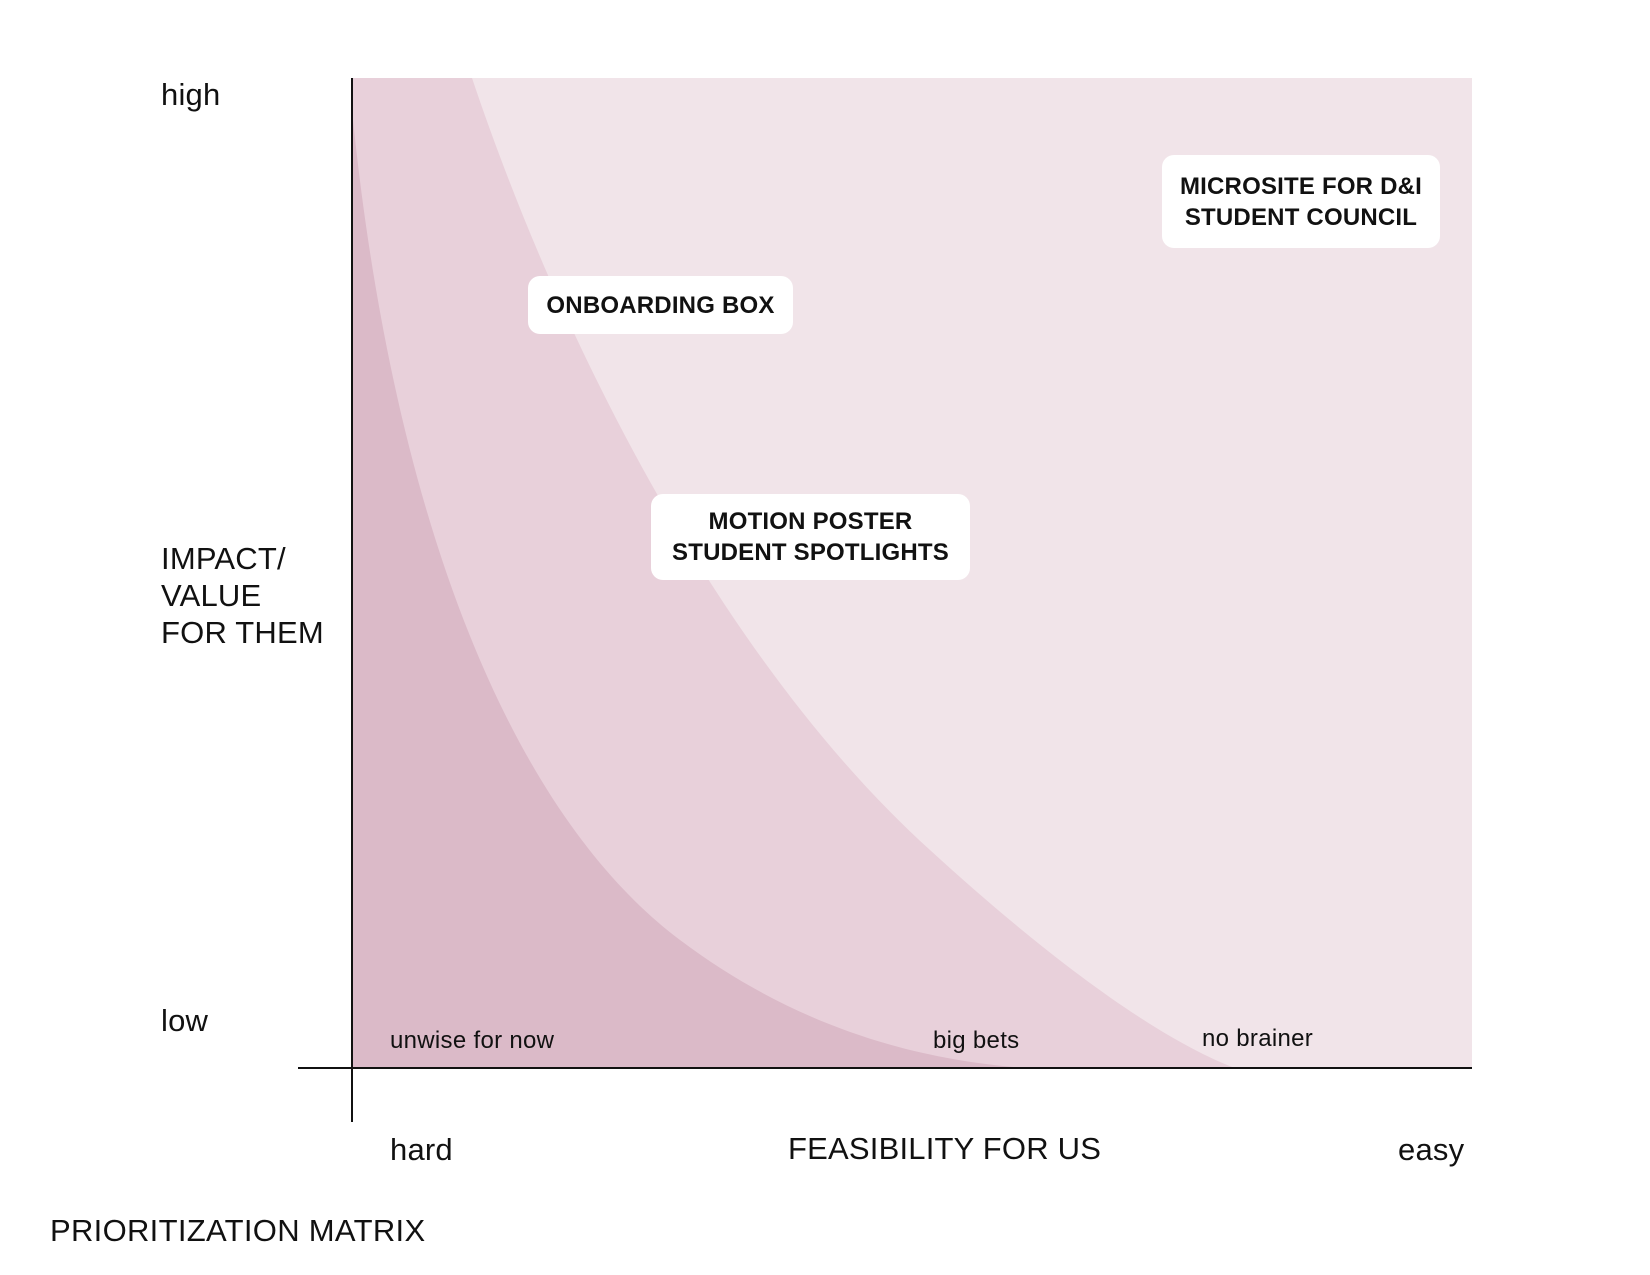 The image size is (1650, 1275). Describe the element at coordinates (810, 552) in the screenshot. I see `item-card-line: STUDENT SPOTLIGHTS` at that location.